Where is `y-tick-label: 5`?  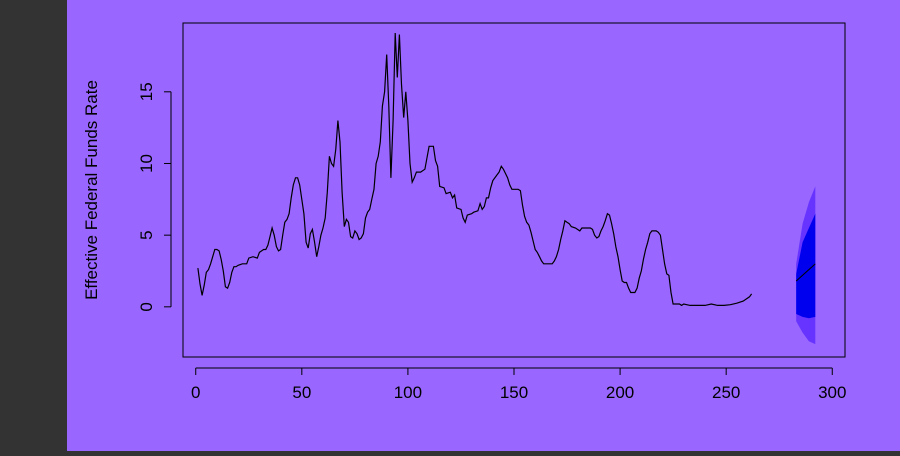
y-tick-label: 5 is located at coordinates (146, 234).